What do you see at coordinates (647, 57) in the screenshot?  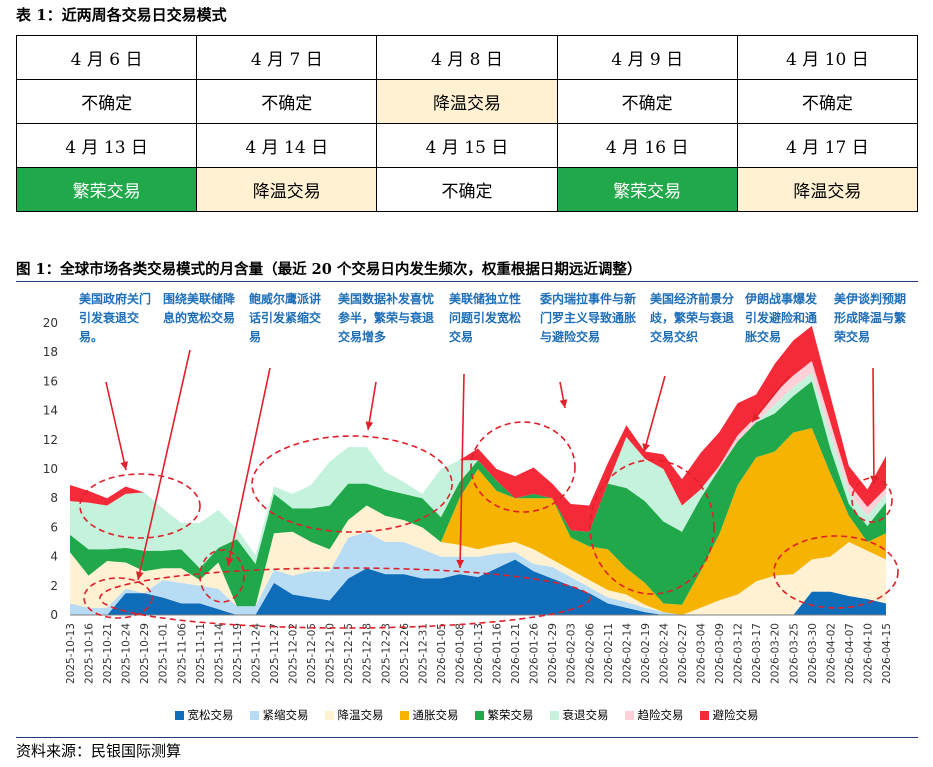 I see `table-date-cell: 4 月 9 日` at bounding box center [647, 57].